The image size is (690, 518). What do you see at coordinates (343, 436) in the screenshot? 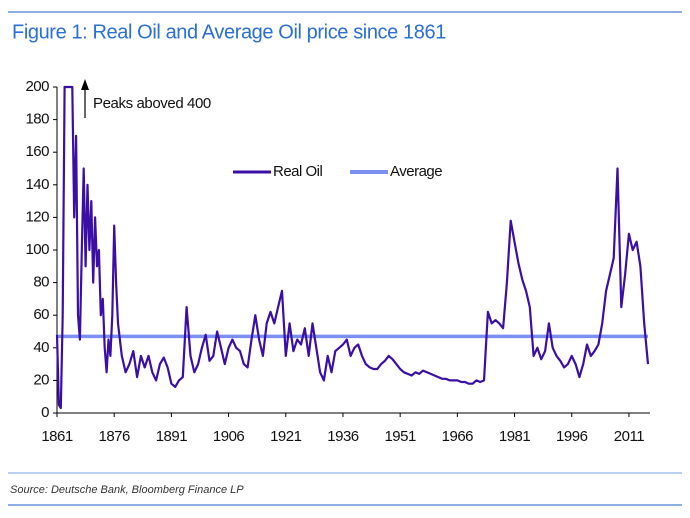
I see `x-tick-label: 1936` at bounding box center [343, 436].